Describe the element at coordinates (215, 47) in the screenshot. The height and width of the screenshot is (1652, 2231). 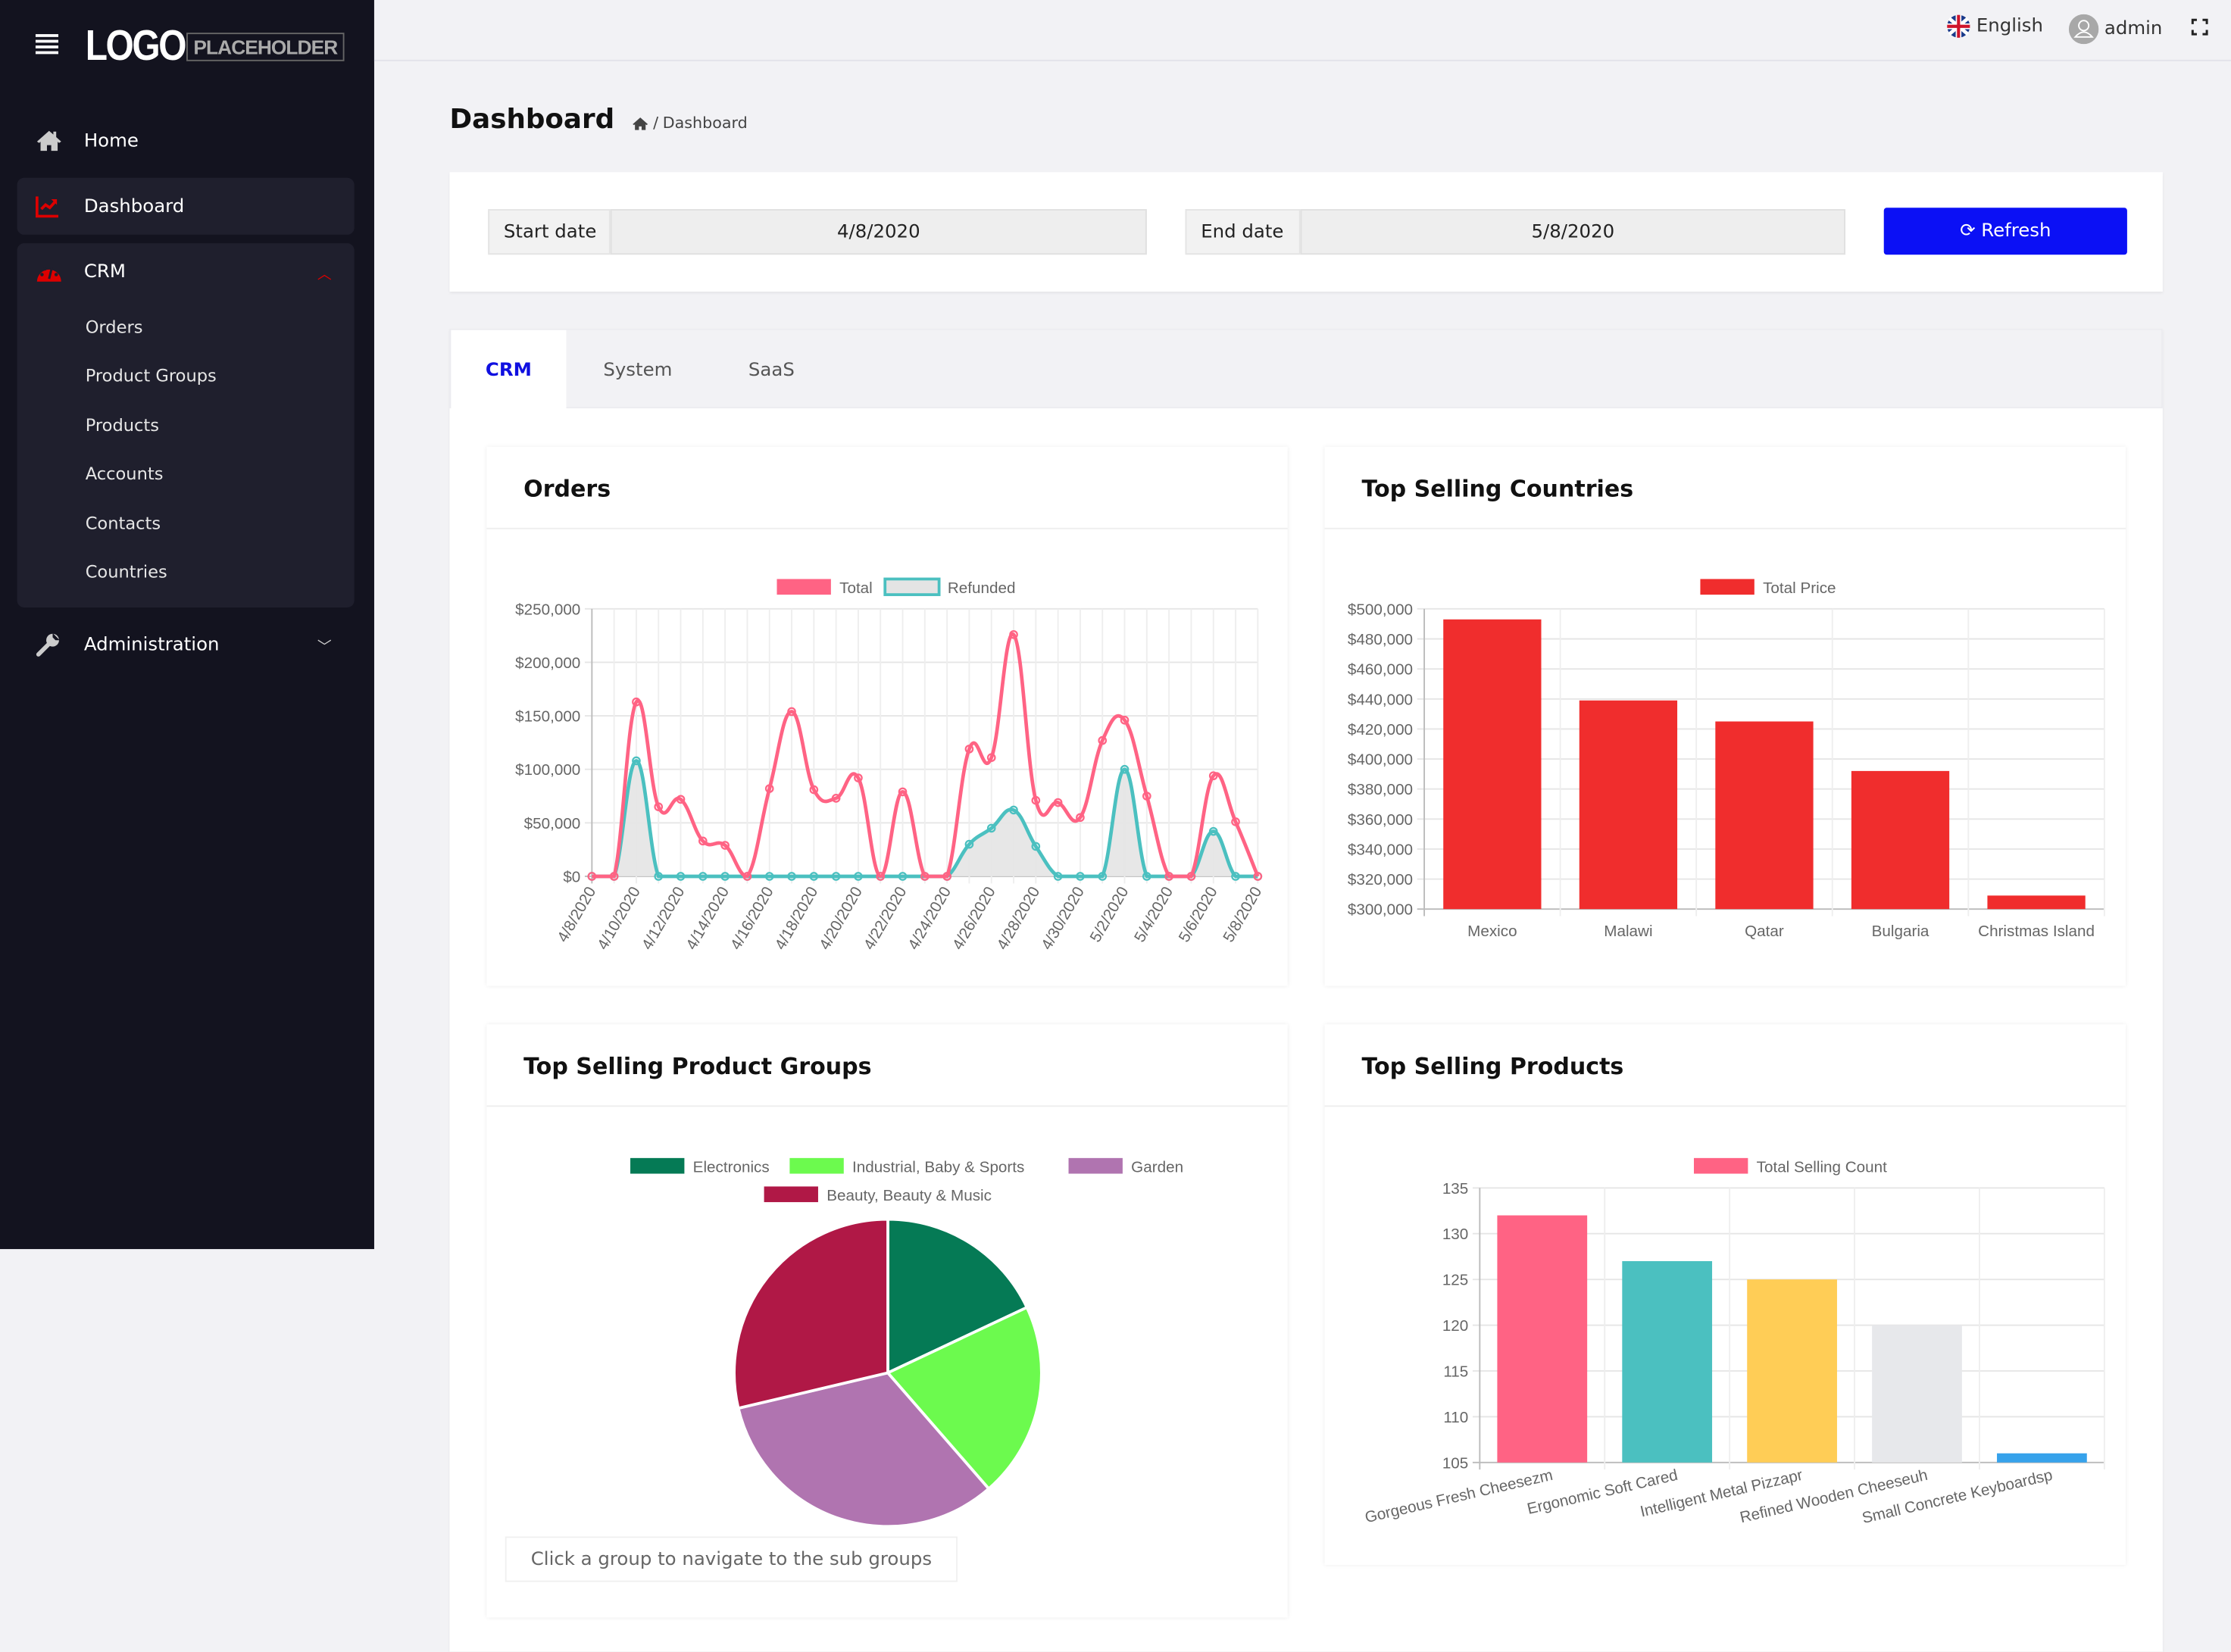
I see `logo: LOGO PLACEHOLDER` at that location.